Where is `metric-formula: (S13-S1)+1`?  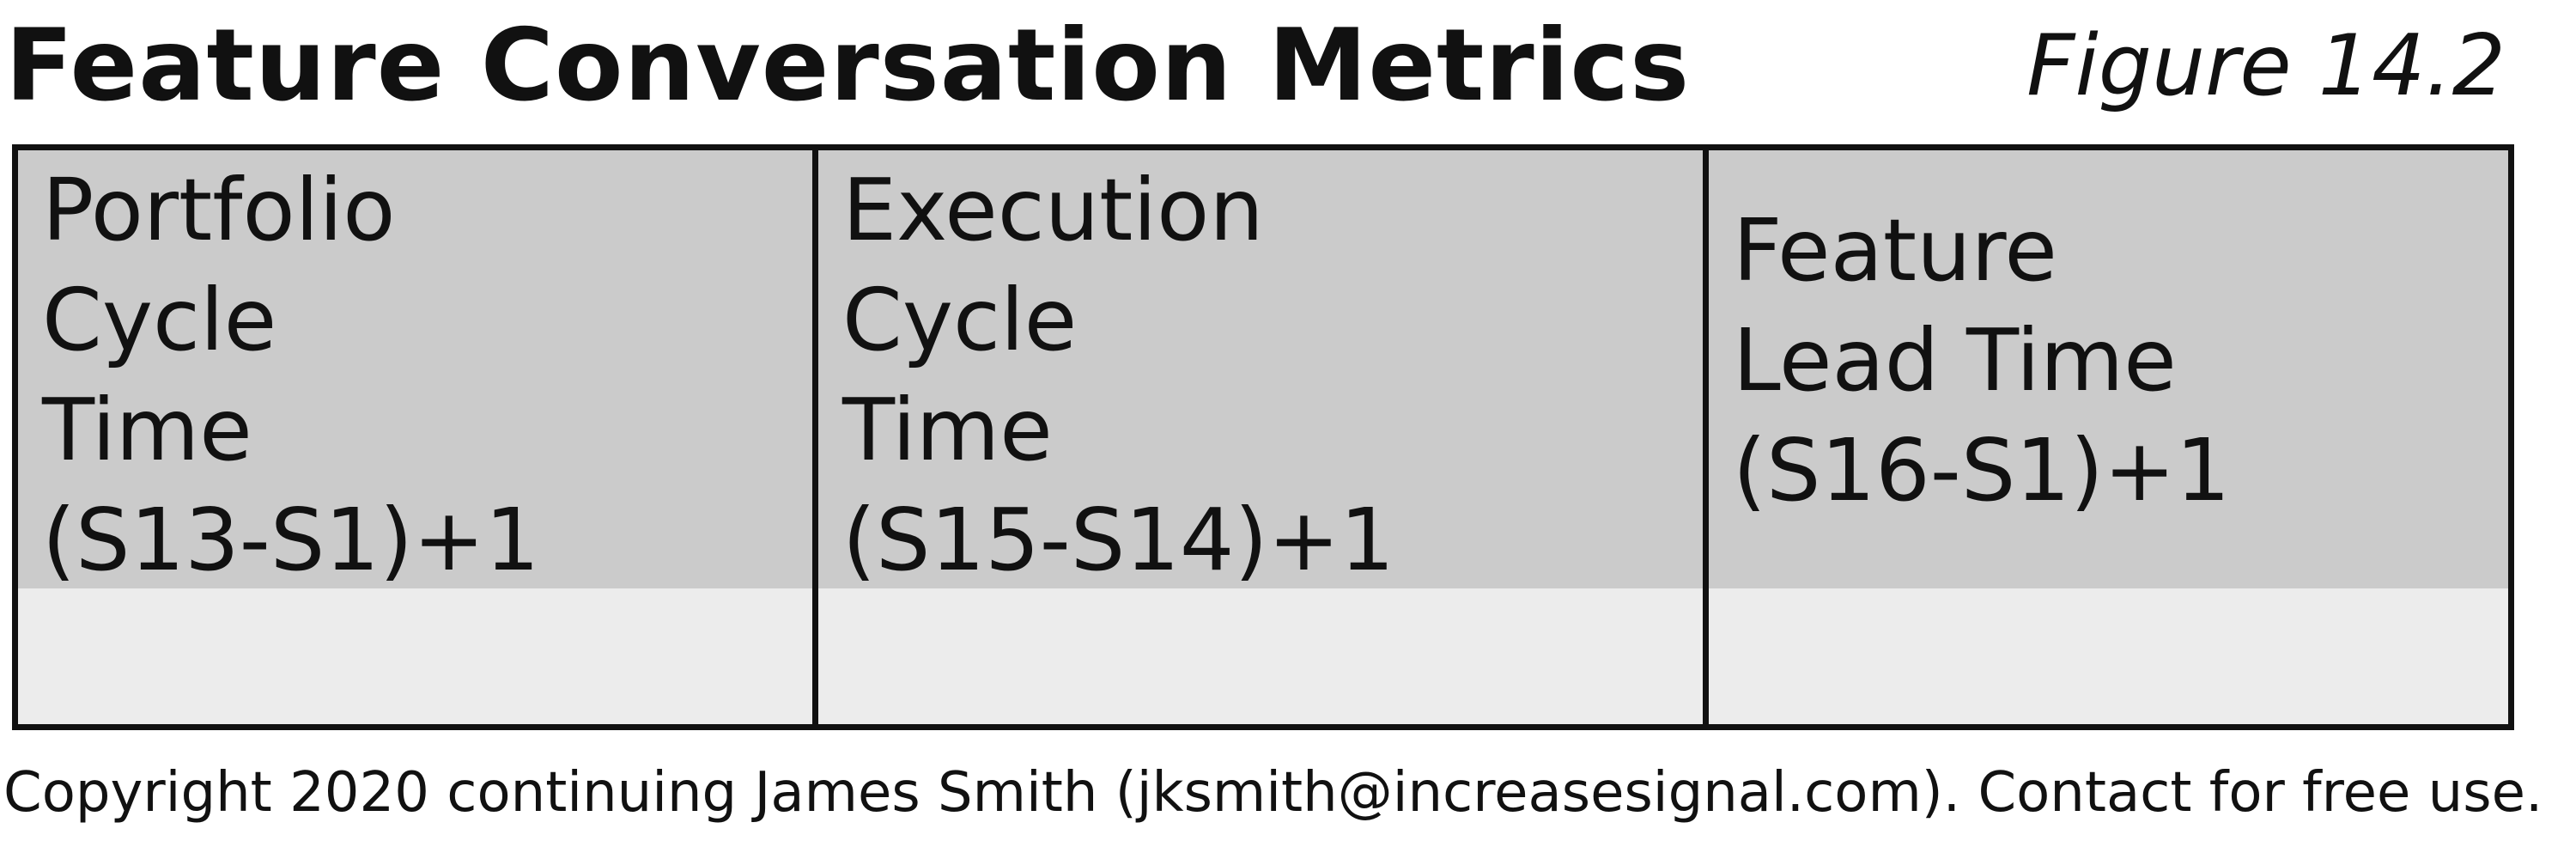
metric-formula: (S13-S1)+1 is located at coordinates (291, 540).